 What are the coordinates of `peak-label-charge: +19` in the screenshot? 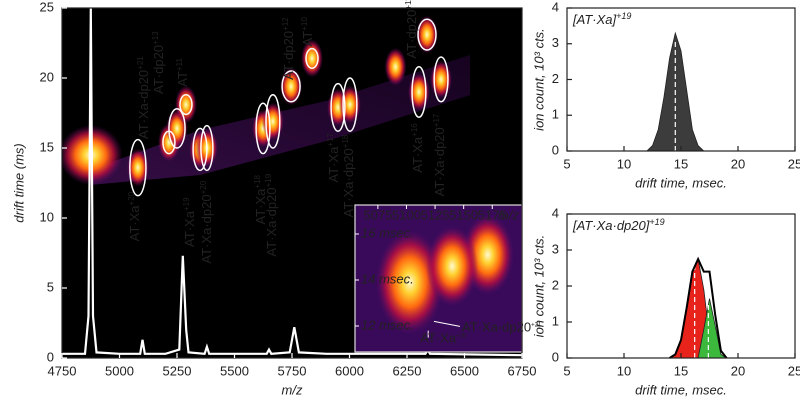 It's located at (268, 180).